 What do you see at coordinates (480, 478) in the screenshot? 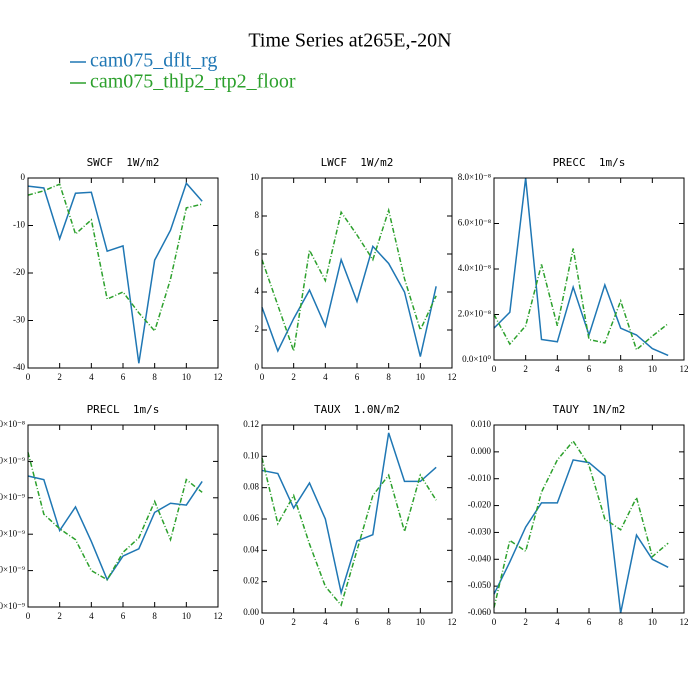
I see `y-tick-label: -0.010` at bounding box center [480, 478].